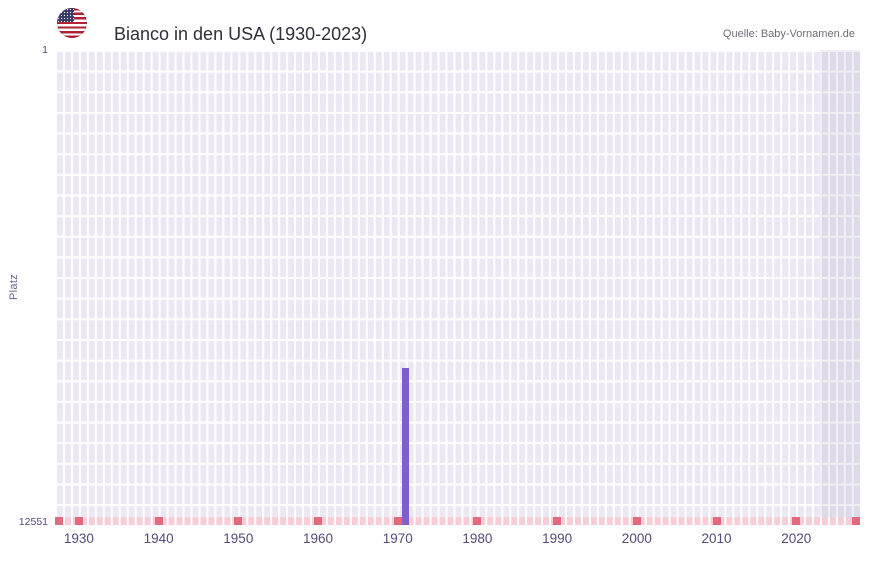  Describe the element at coordinates (72, 23) in the screenshot. I see `us-flag-icon` at that location.